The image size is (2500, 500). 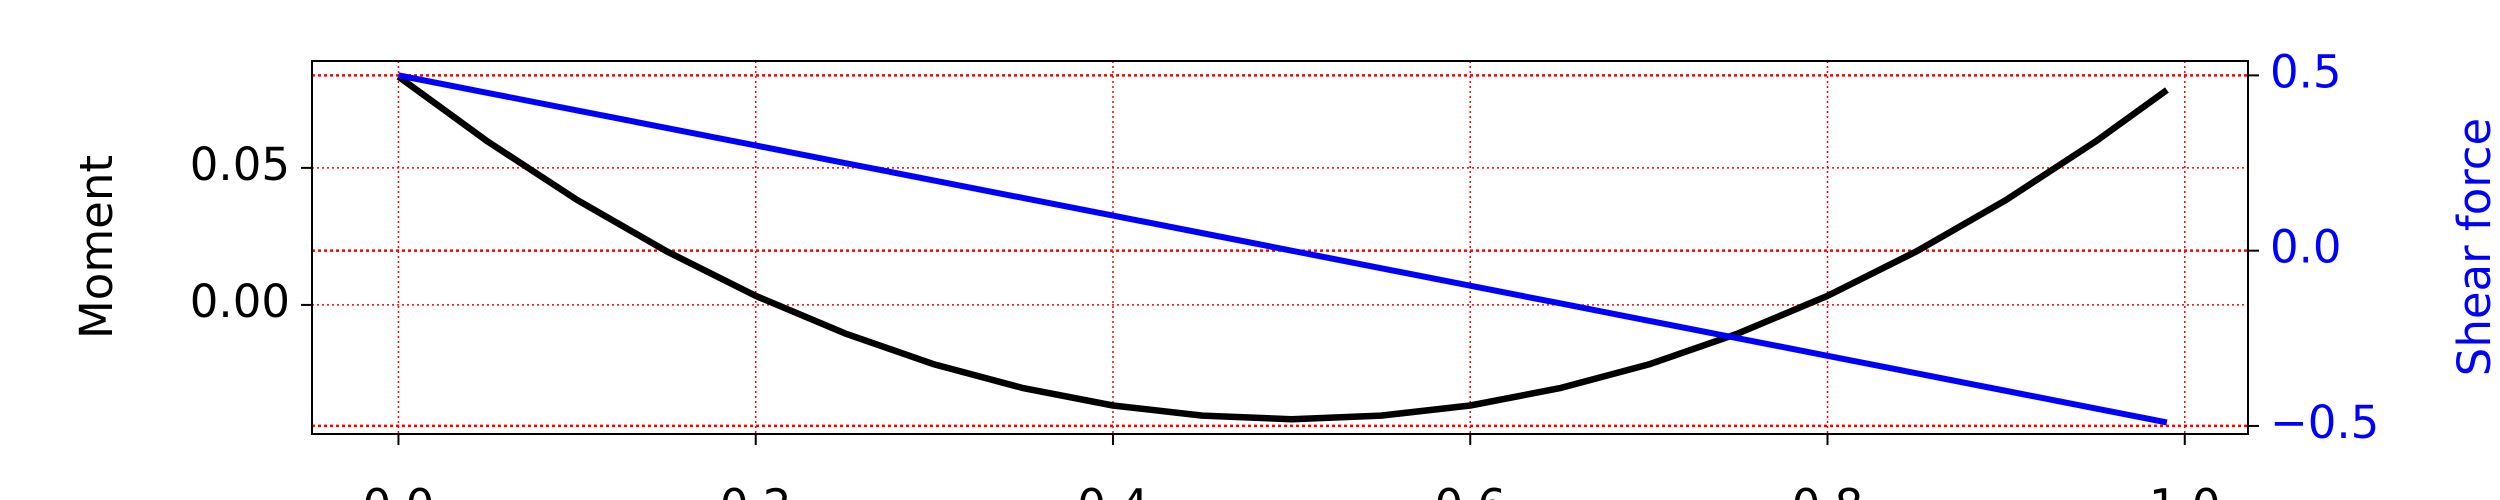 I want to click on y-tick-label: 0.00, so click(x=240, y=301).